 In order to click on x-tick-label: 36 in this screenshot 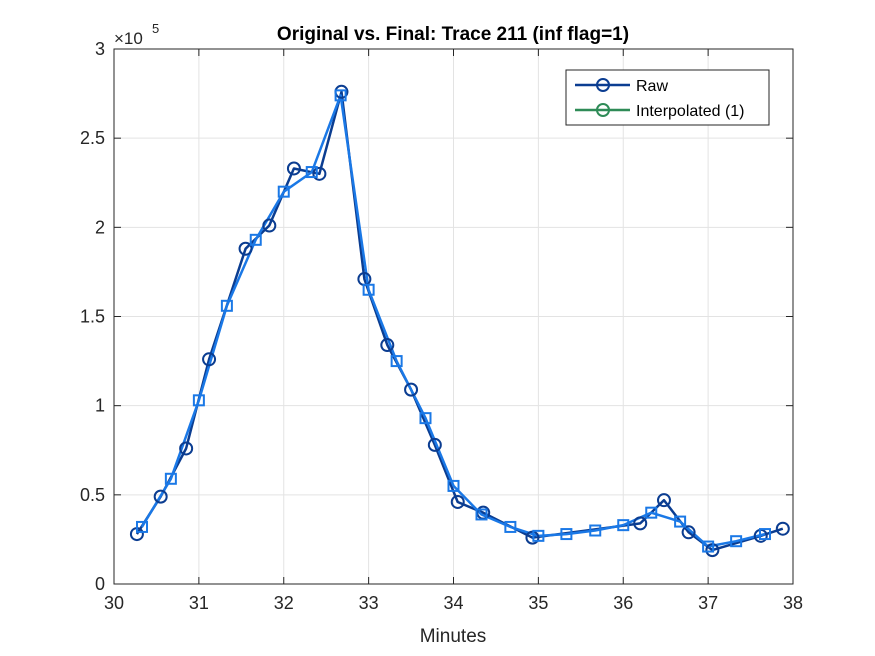, I will do `click(623, 603)`.